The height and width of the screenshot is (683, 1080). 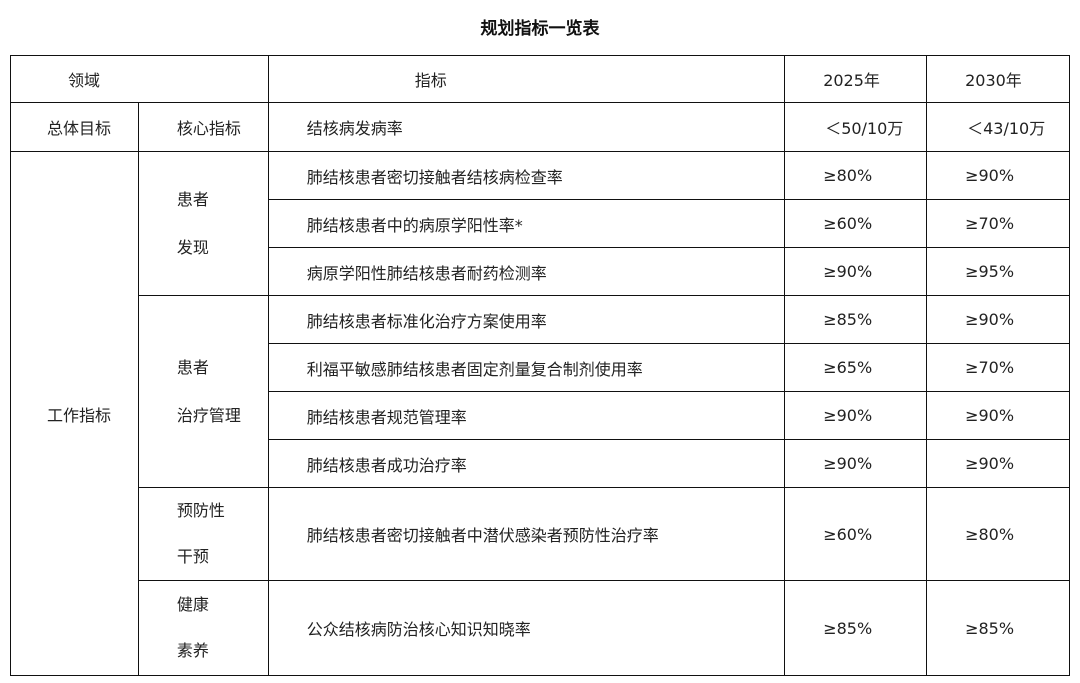 I want to click on subarea-cell: 预防性 干预, so click(x=203, y=534).